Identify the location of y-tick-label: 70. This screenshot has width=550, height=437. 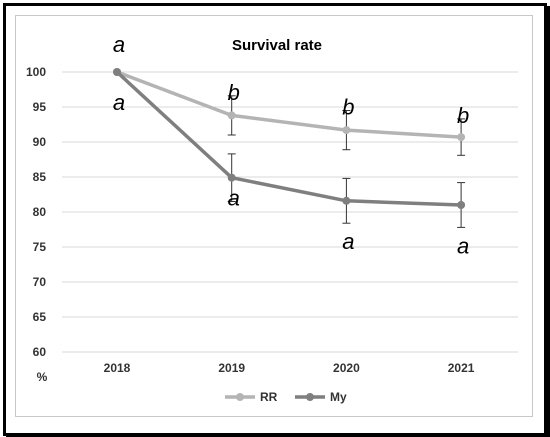
(40, 282).